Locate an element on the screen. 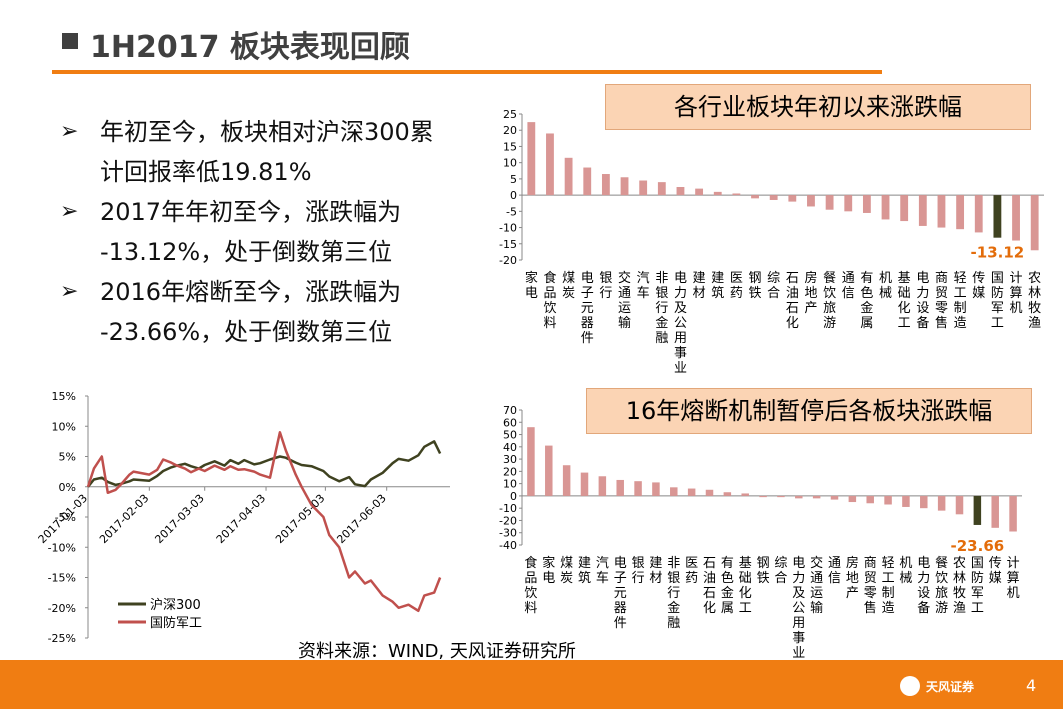  footer-bar is located at coordinates (531, 684).